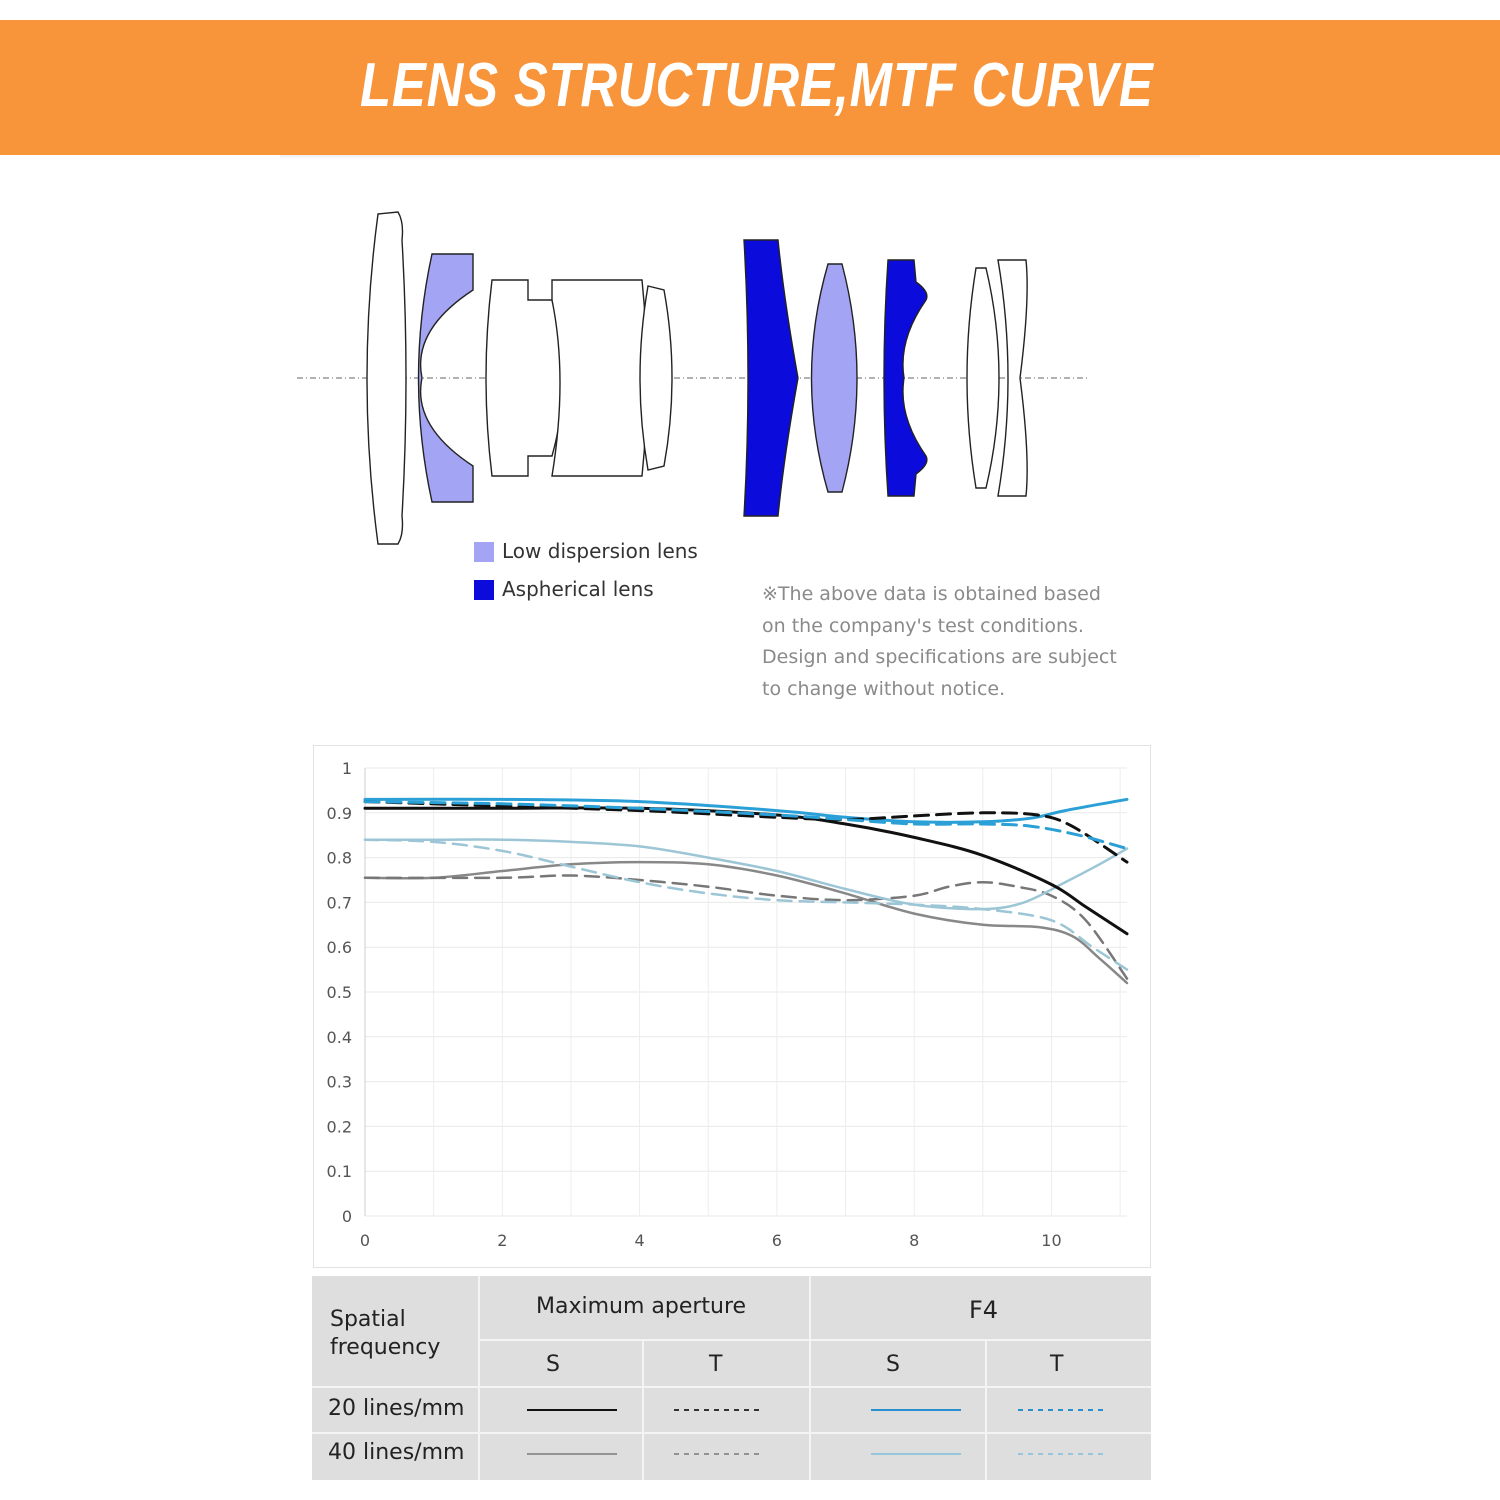 This screenshot has width=1500, height=1500. Describe the element at coordinates (740, 157) in the screenshot. I see `banner-shadow` at that location.